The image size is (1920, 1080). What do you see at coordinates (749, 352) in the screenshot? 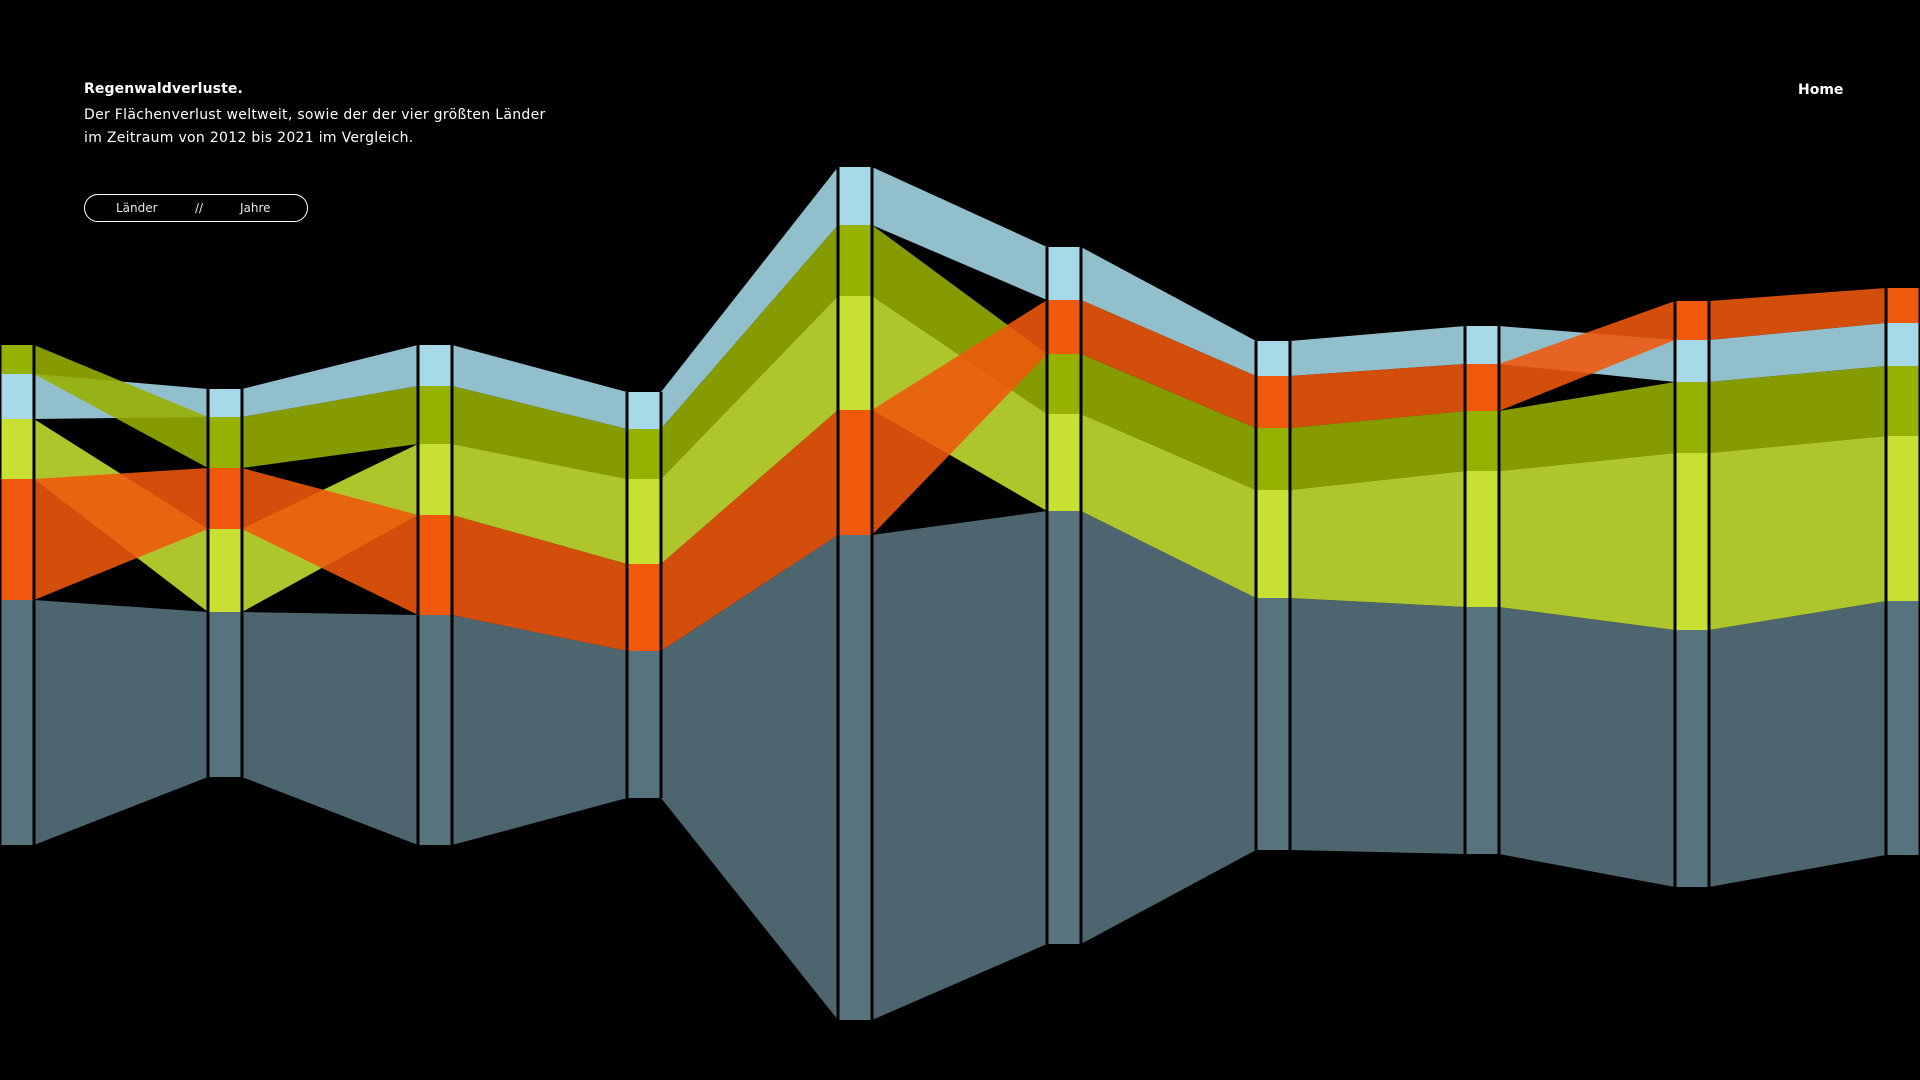
I see `band-olive-2015-2016` at bounding box center [749, 352].